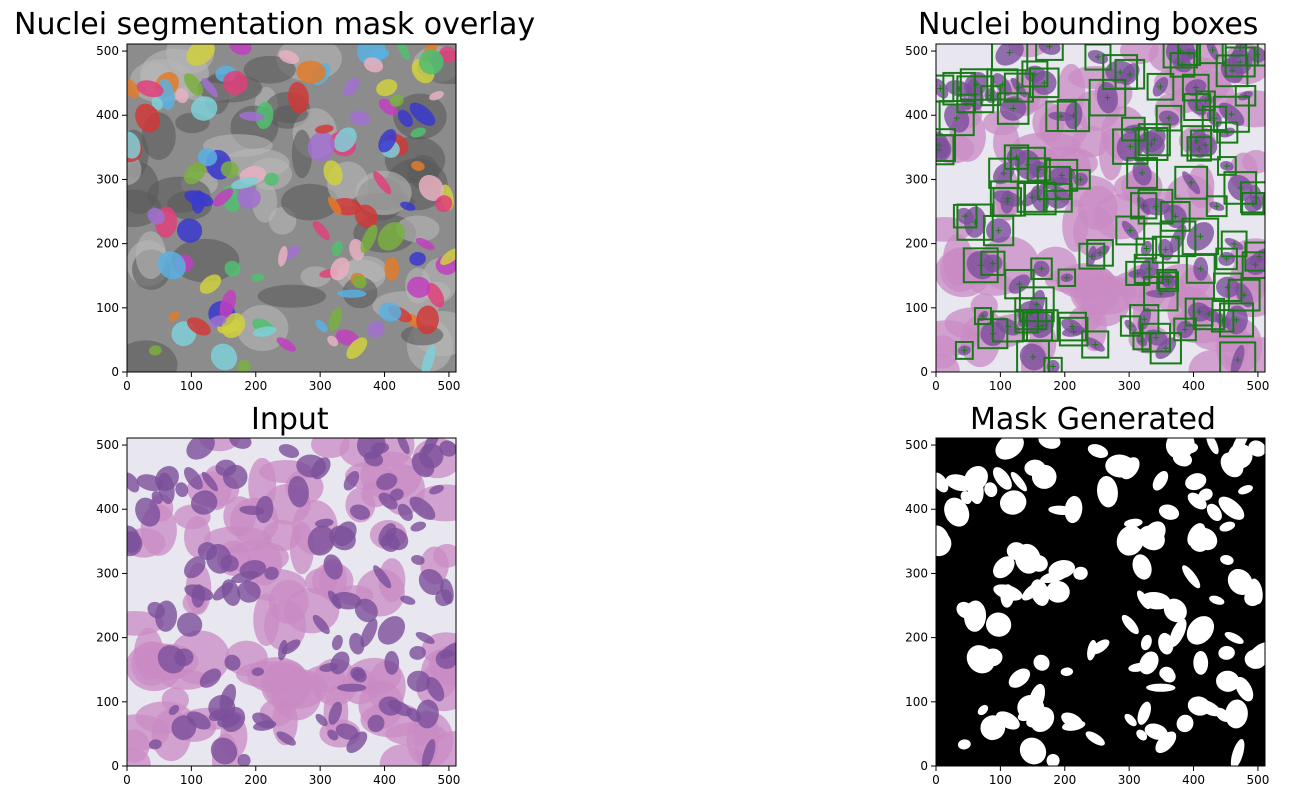  What do you see at coordinates (255, 386) in the screenshot?
I see `x-tick-label: 200` at bounding box center [255, 386].